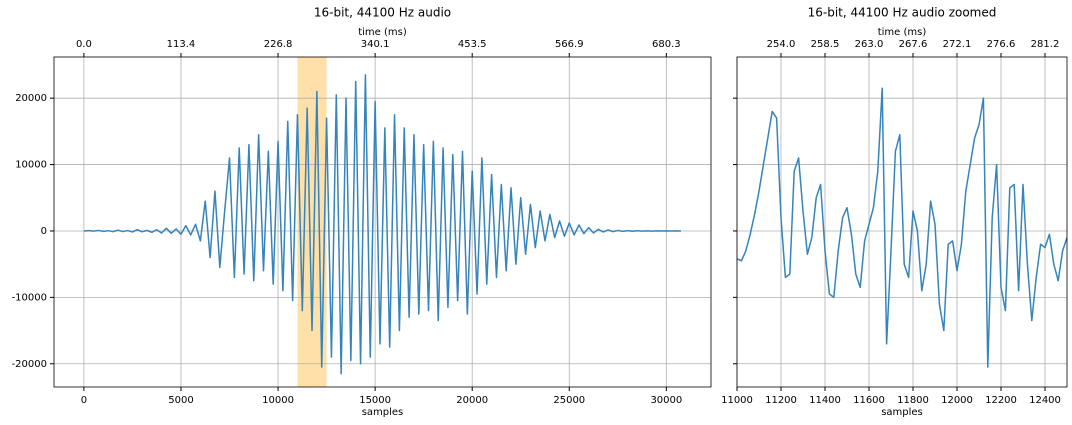 This screenshot has width=1072, height=425. What do you see at coordinates (825, 44) in the screenshot?
I see `x2-tick-label: 258.5` at bounding box center [825, 44].